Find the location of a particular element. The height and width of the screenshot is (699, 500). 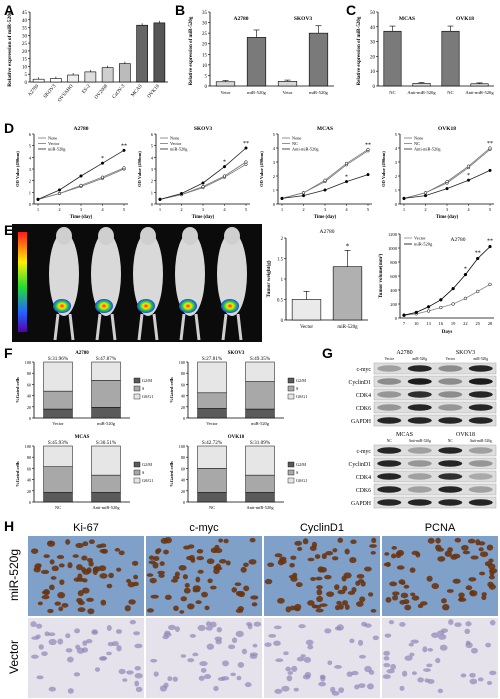

significance-mark: ** is located at coordinates (478, 254).